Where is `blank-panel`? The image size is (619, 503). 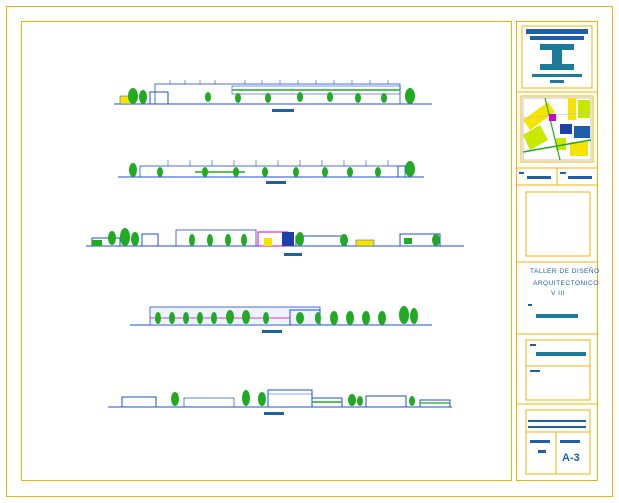 blank-panel is located at coordinates (558, 224).